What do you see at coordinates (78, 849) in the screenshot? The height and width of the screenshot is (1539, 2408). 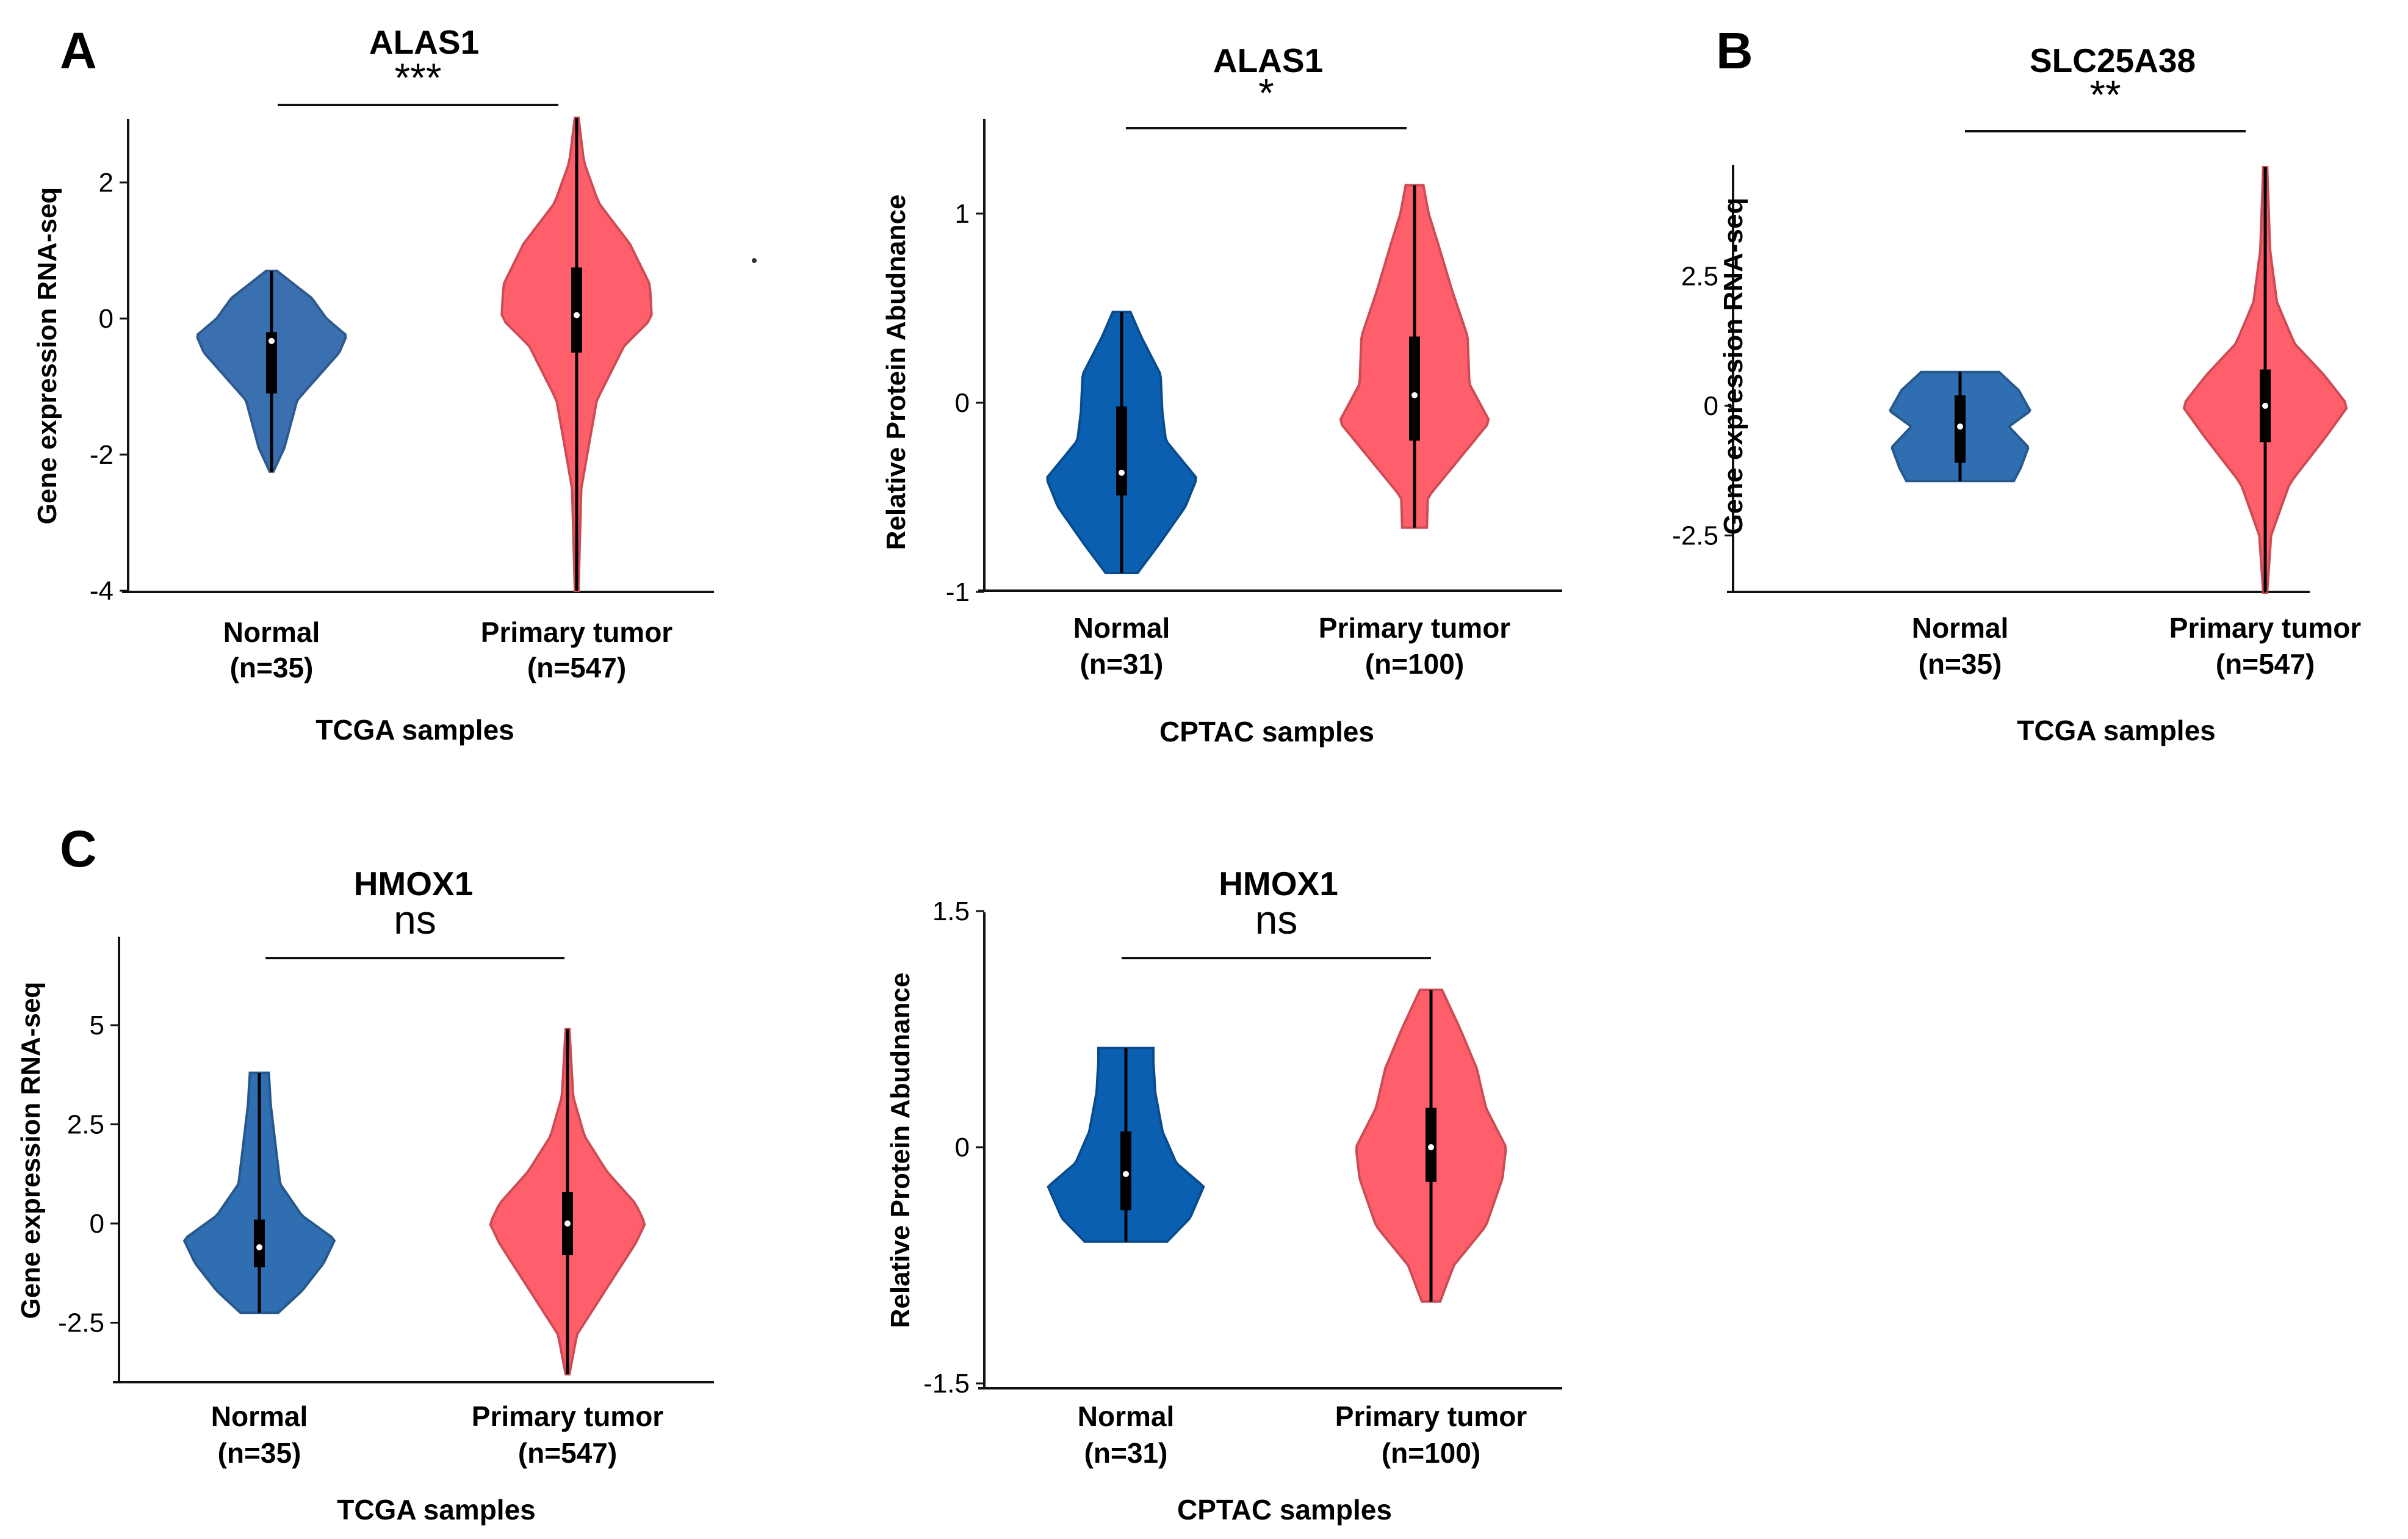 I see `panel-letter-c: C` at bounding box center [78, 849].